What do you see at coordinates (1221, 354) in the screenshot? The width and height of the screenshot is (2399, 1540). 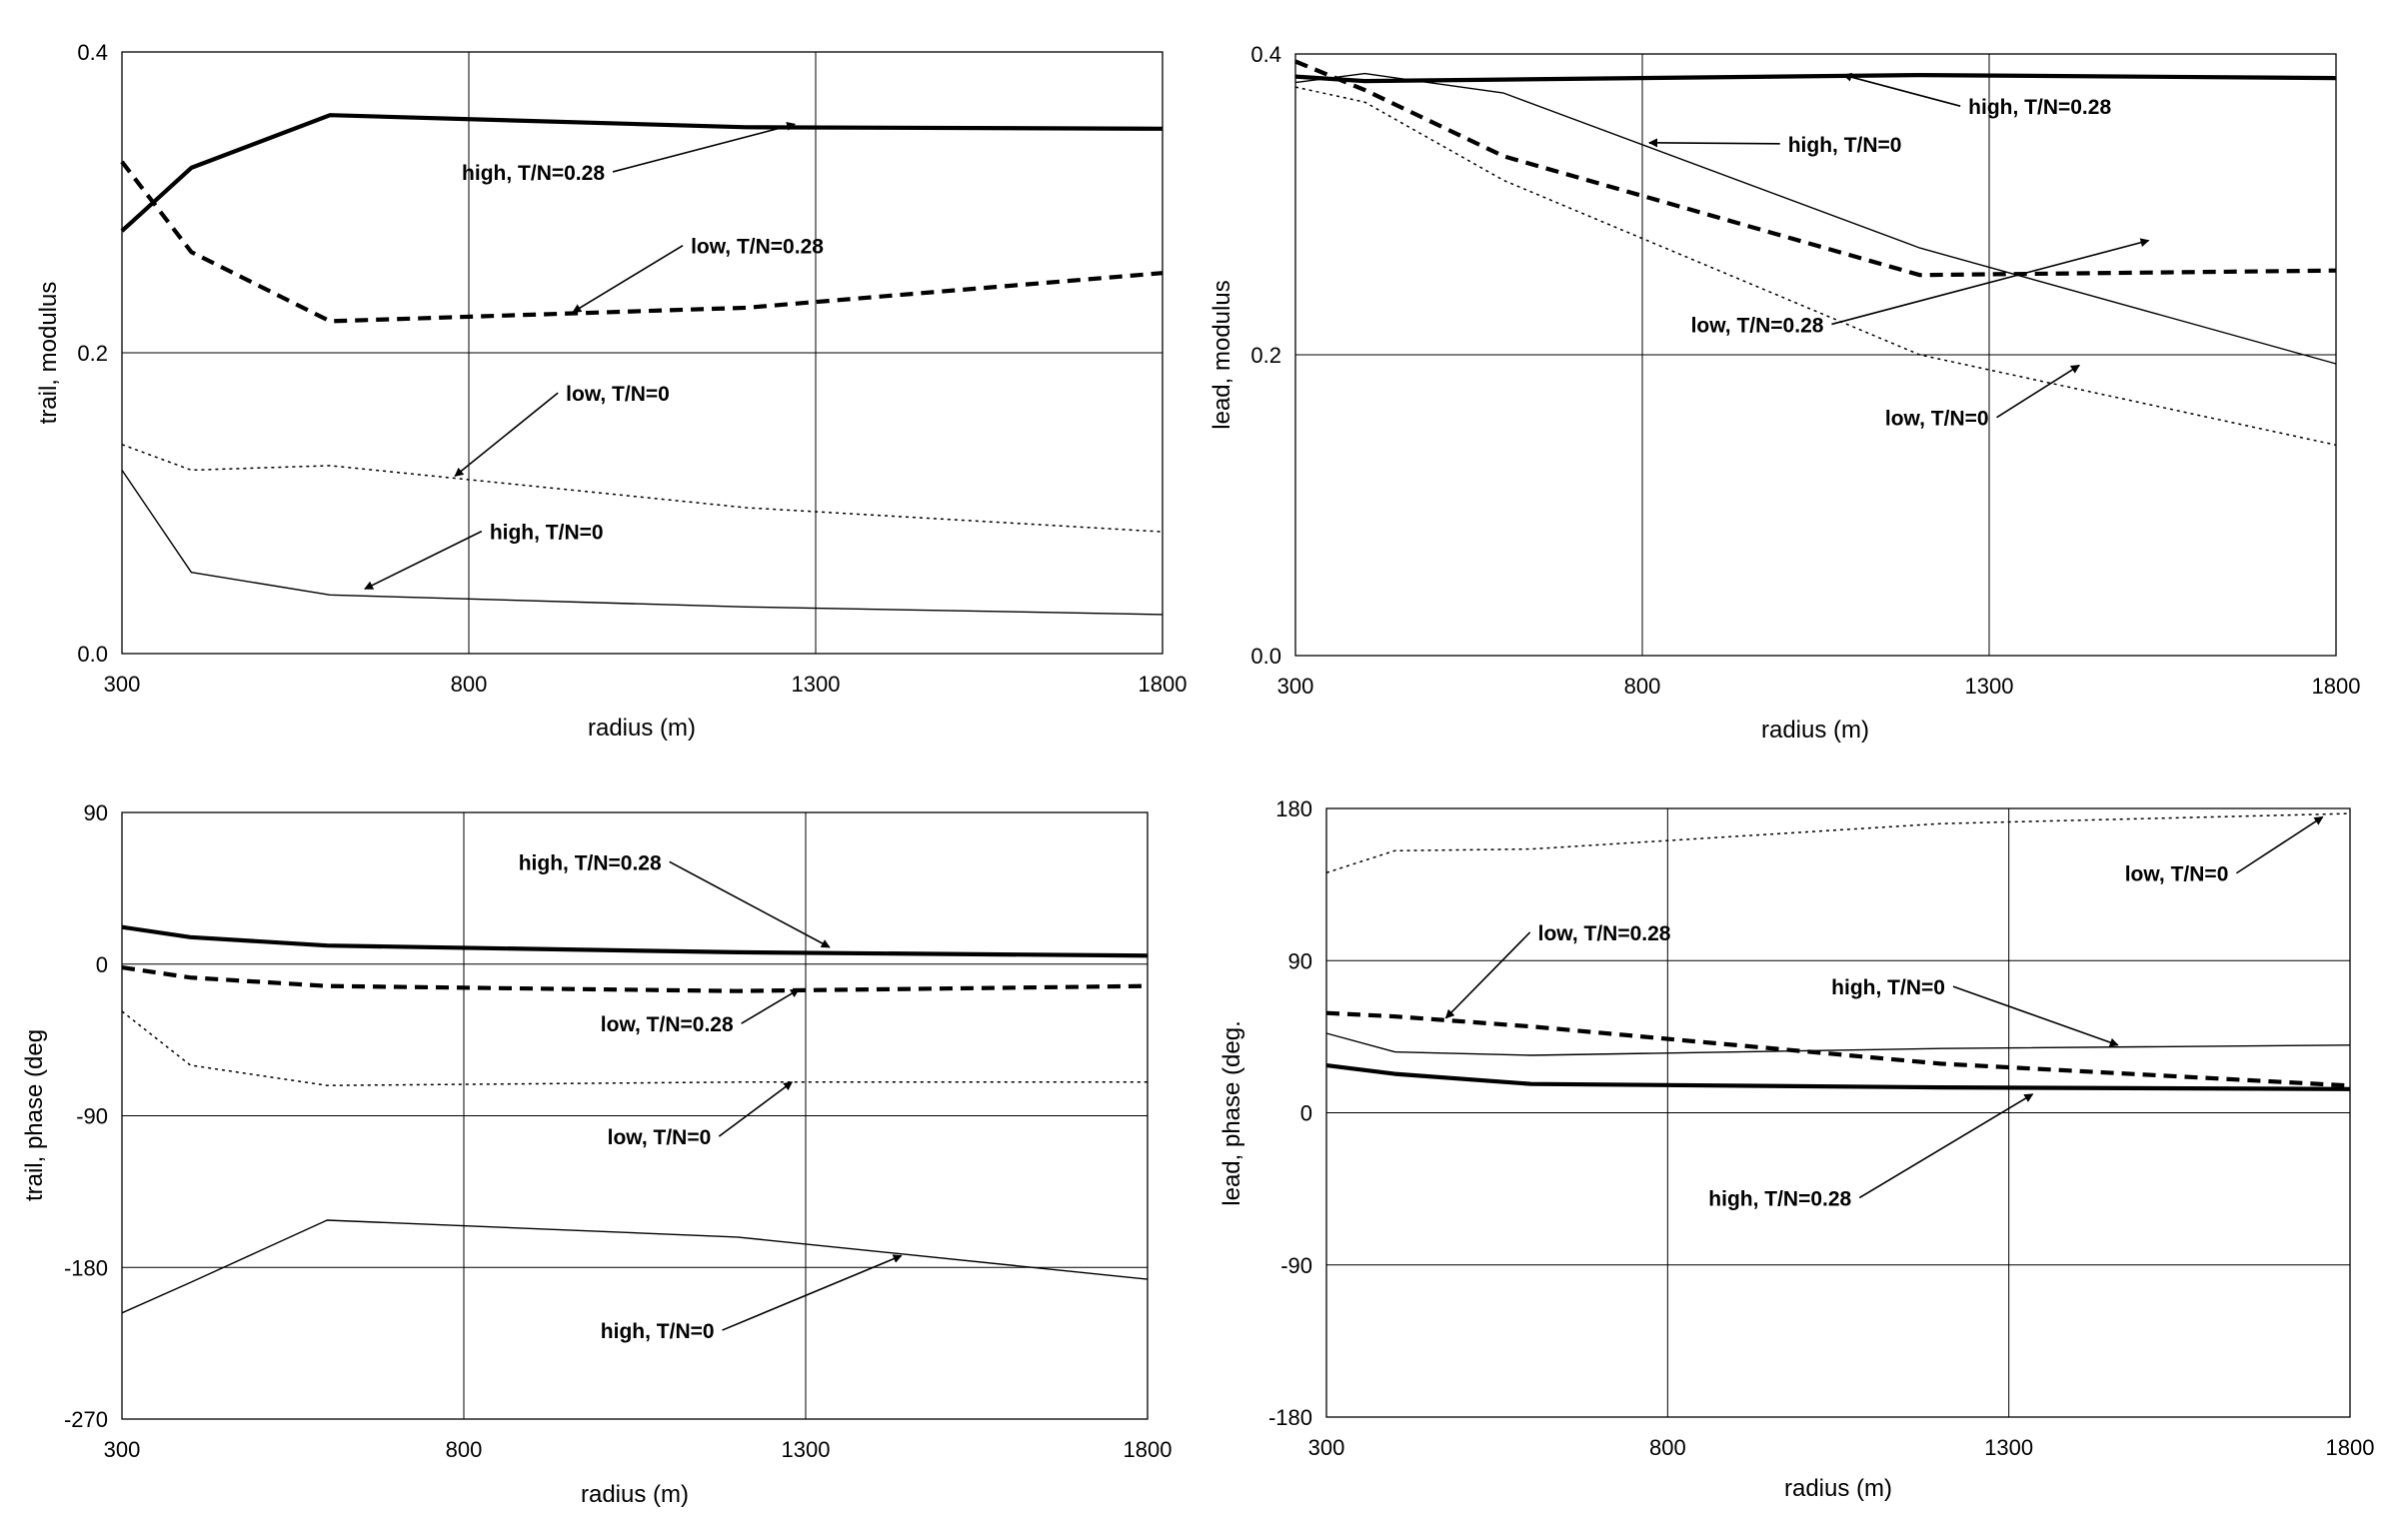 I see `y-axis-label: lead, modulus` at bounding box center [1221, 354].